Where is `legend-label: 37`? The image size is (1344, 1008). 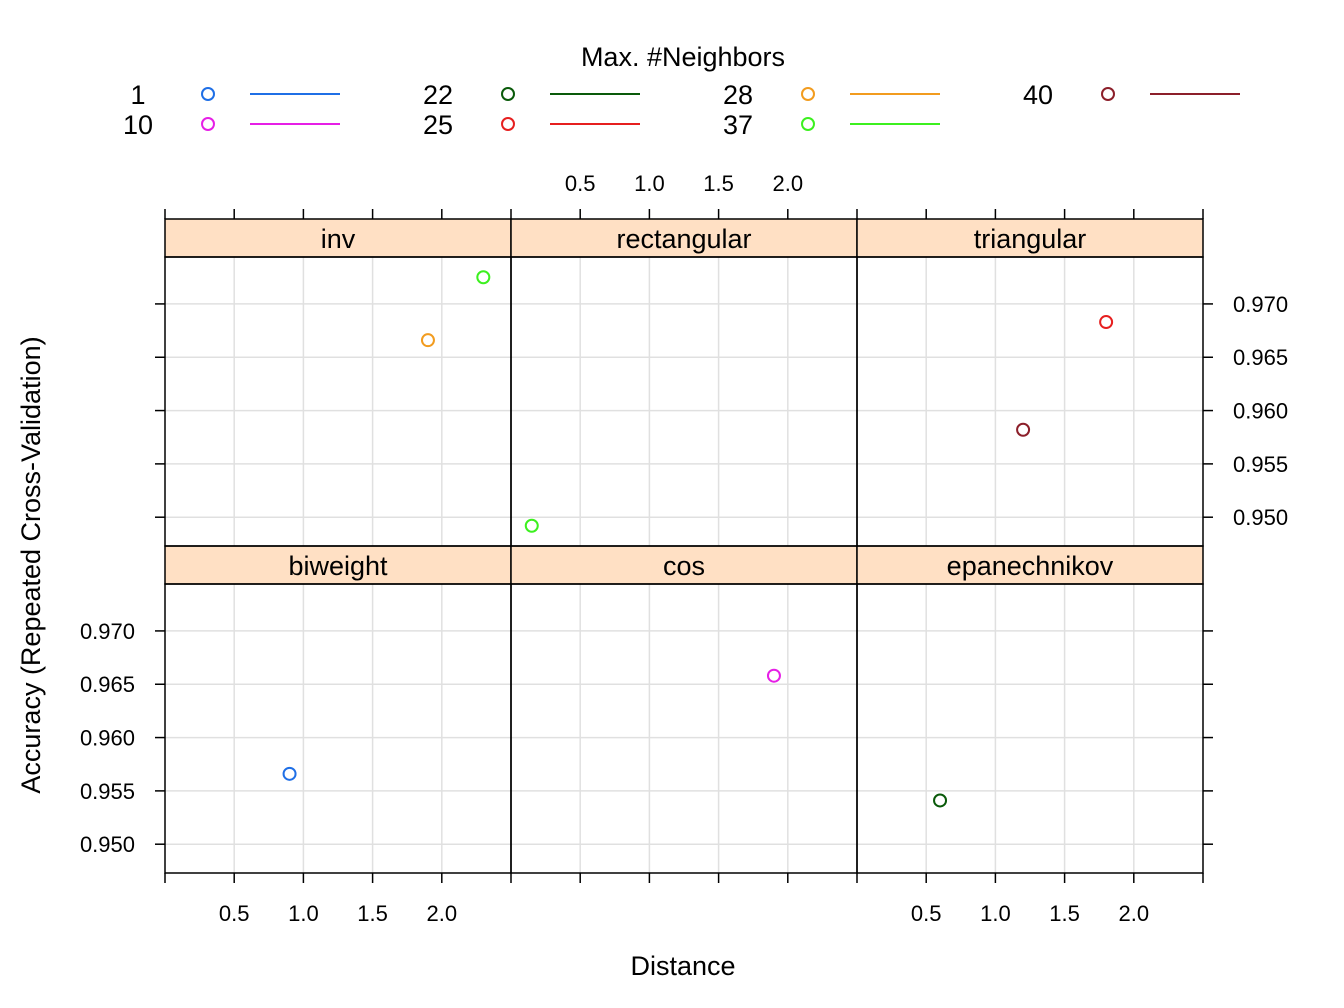
legend-label: 37 is located at coordinates (738, 125).